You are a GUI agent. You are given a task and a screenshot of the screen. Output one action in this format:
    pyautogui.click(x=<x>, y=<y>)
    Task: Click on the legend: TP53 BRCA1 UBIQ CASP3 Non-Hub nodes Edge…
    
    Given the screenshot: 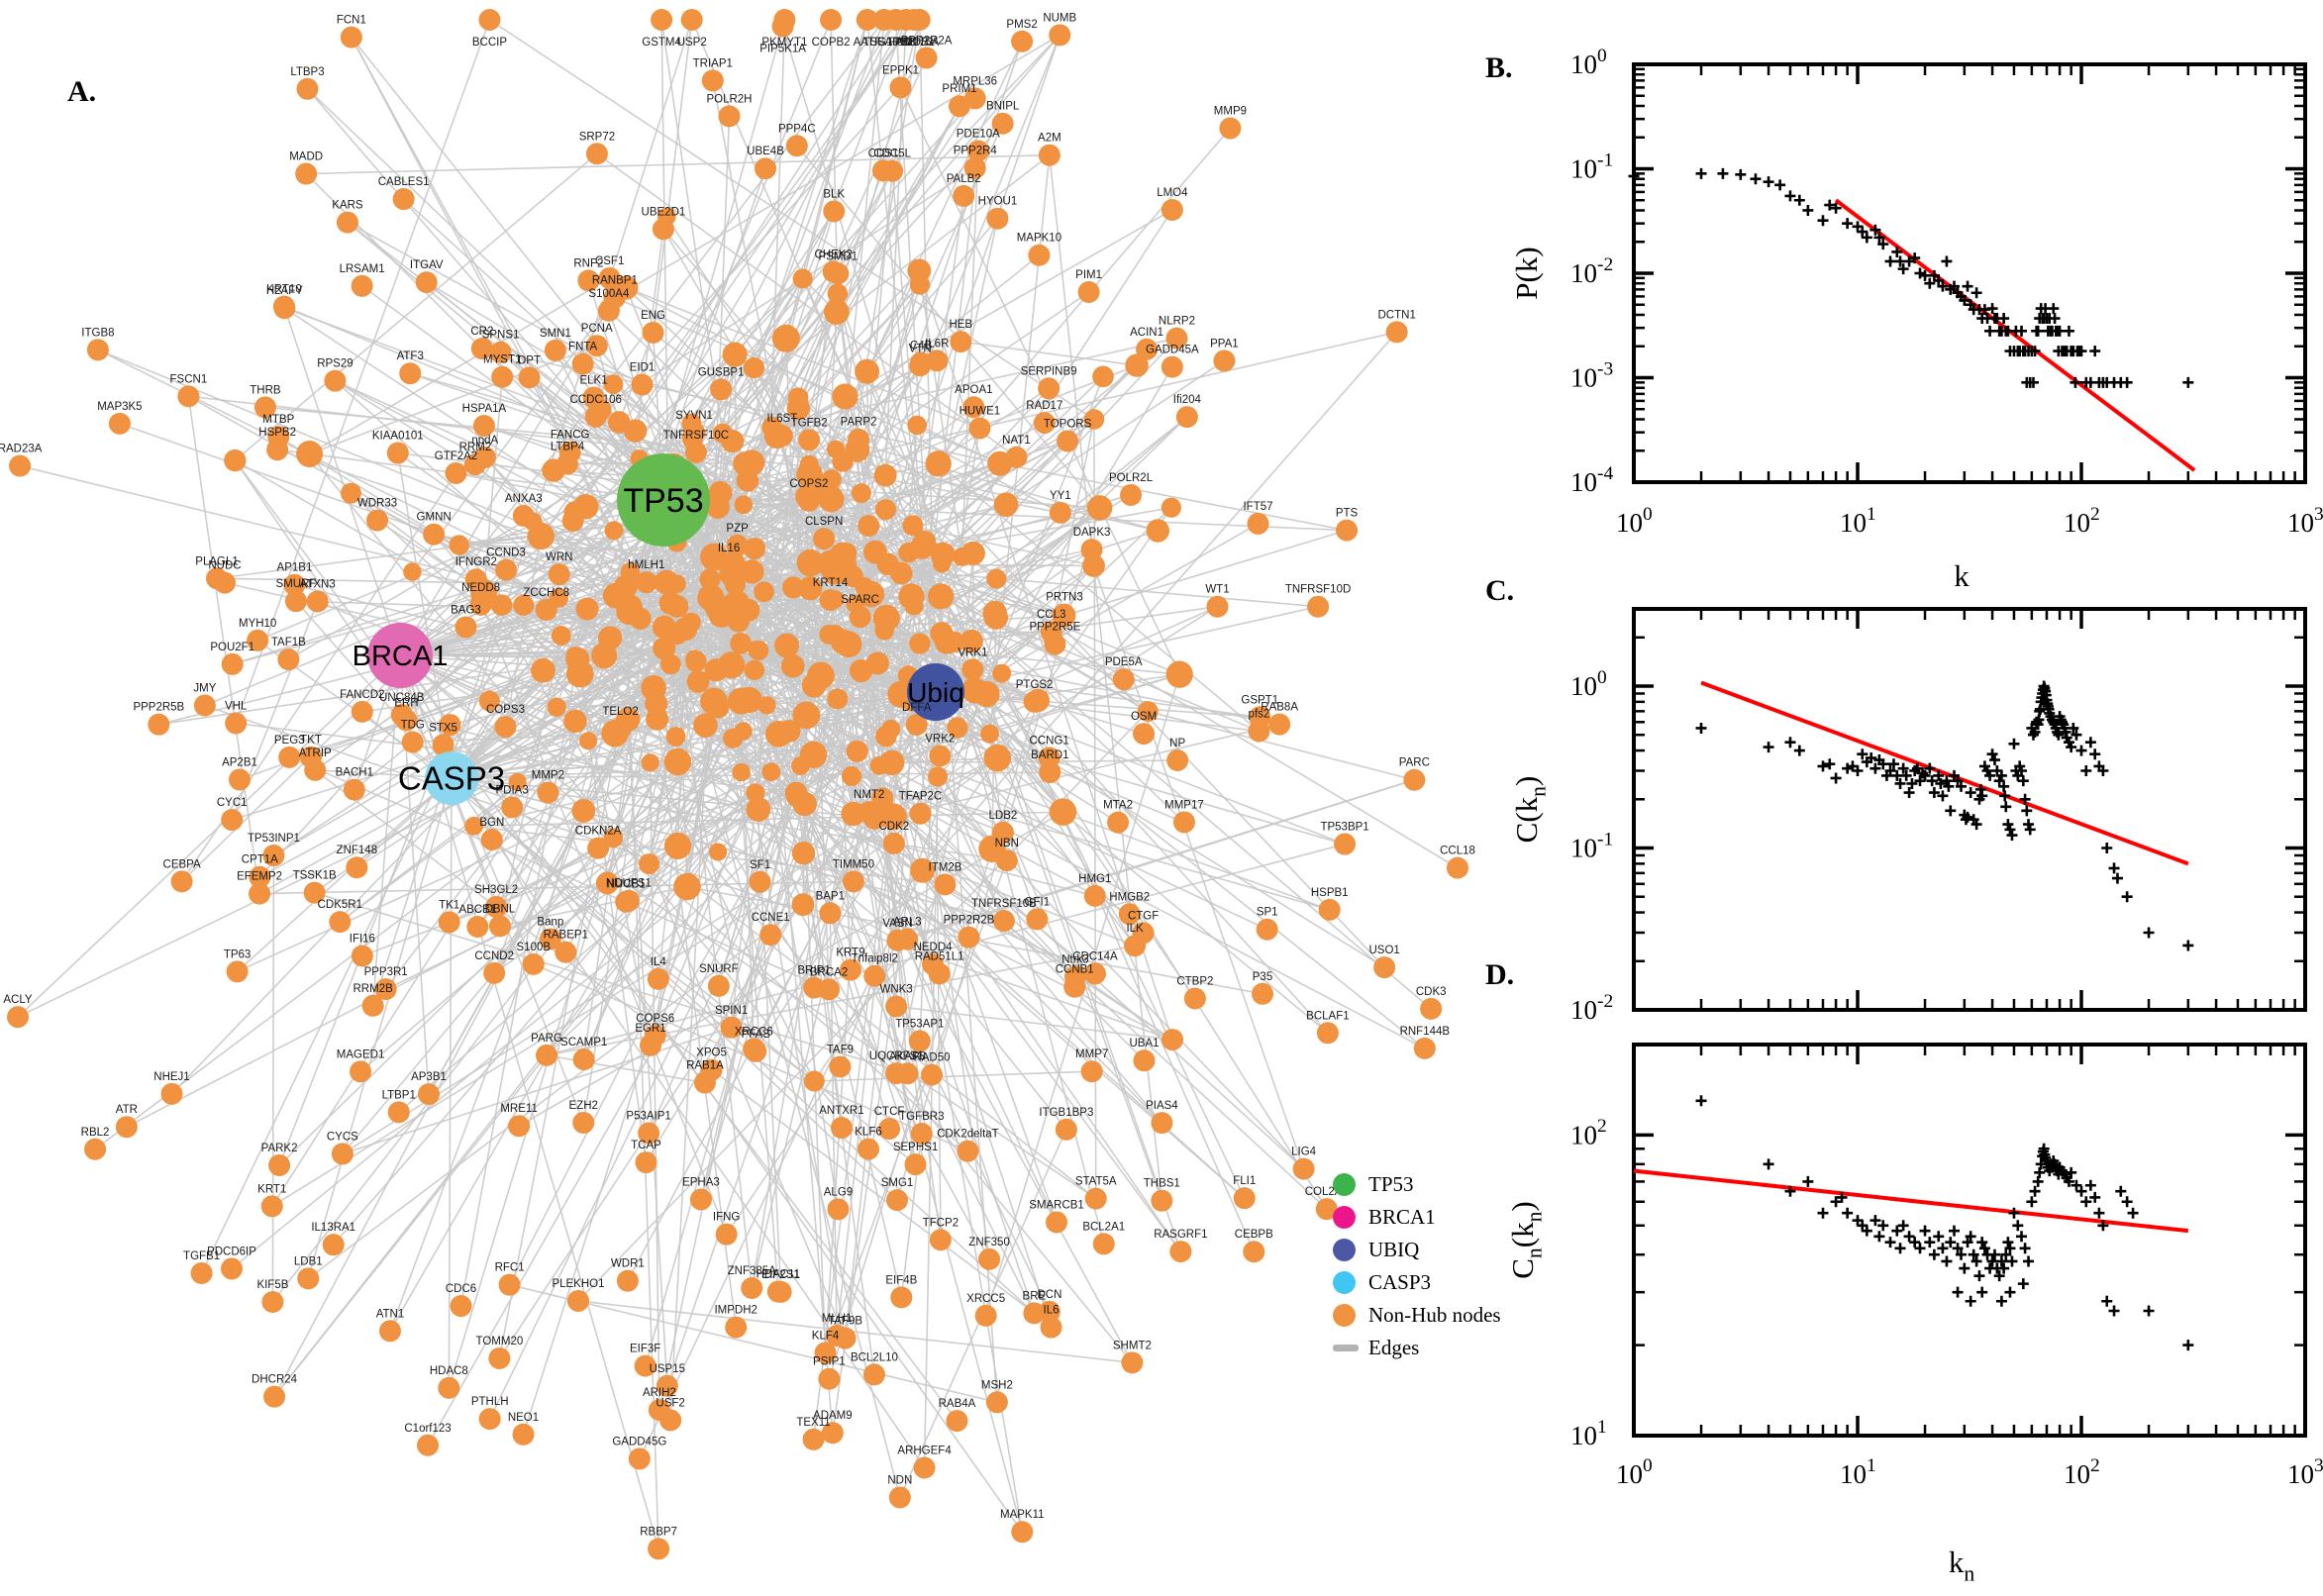 What is the action you would take?
    pyautogui.click(x=1437, y=1266)
    